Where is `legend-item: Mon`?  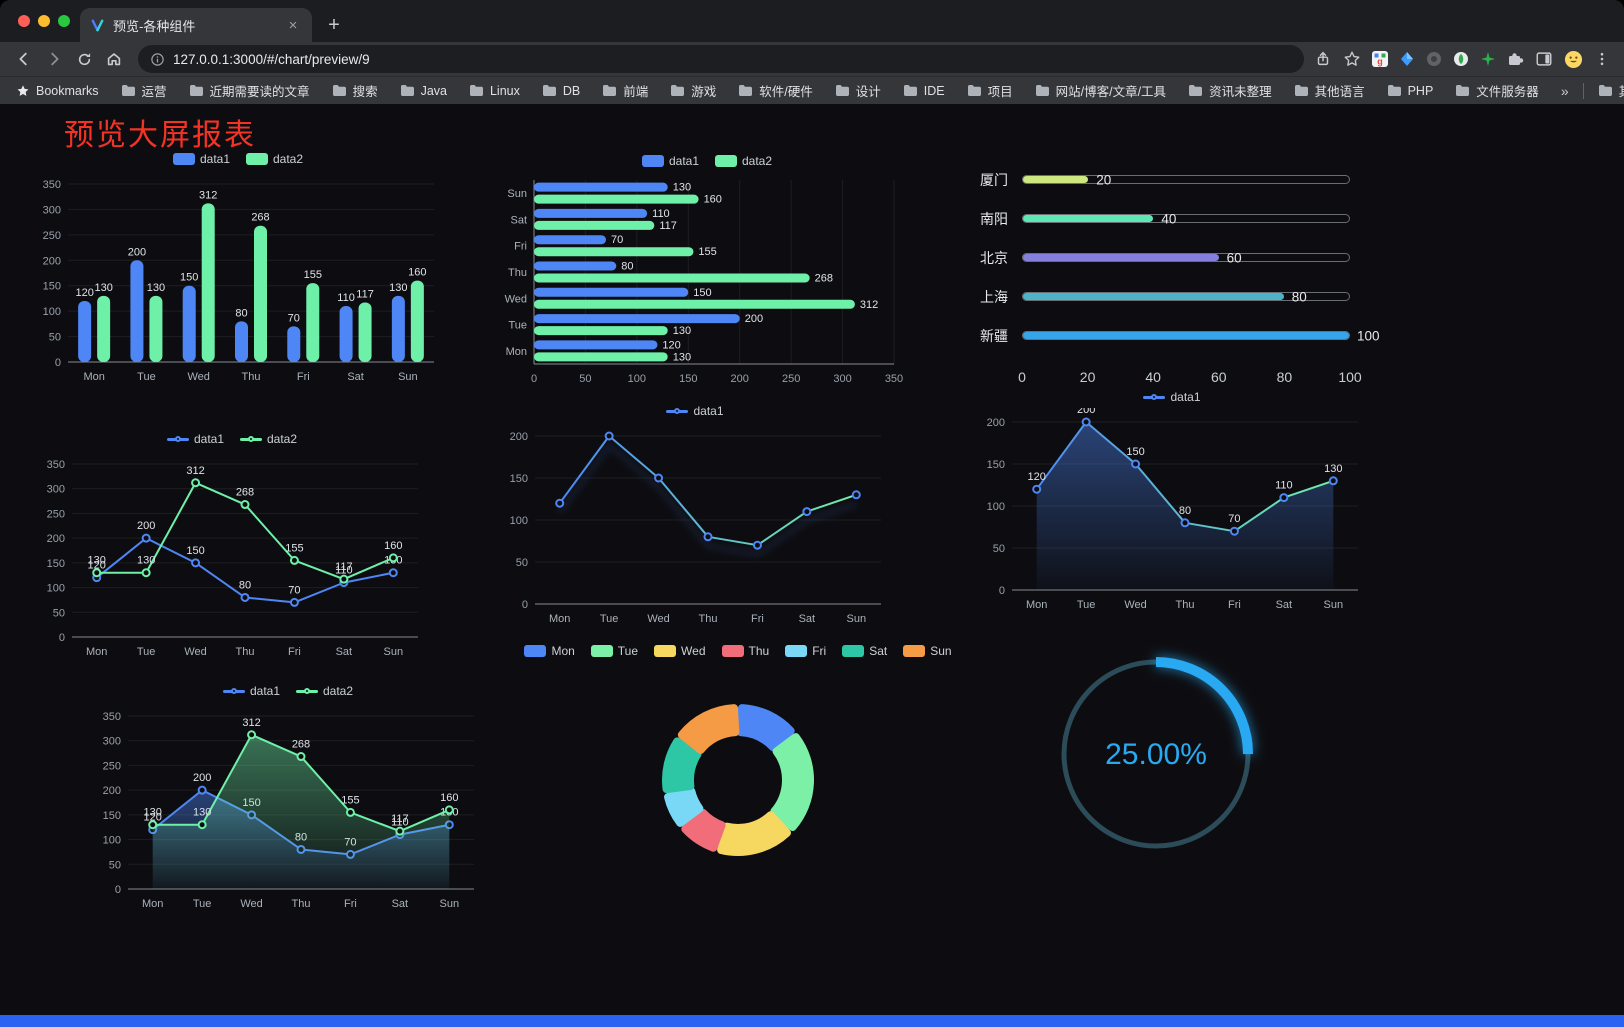
legend-item: Mon is located at coordinates (549, 651).